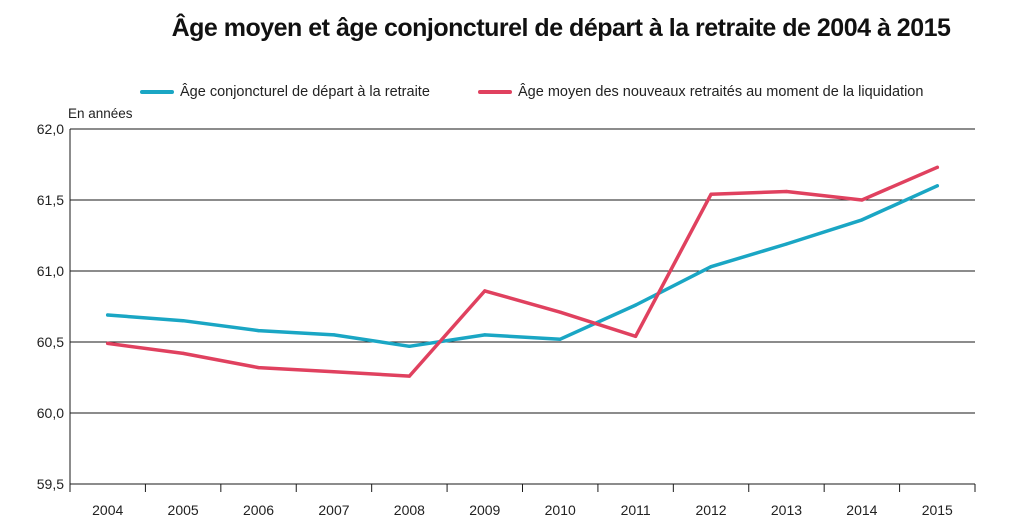 Image resolution: width=1022 pixels, height=531 pixels. Describe the element at coordinates (495, 92) in the screenshot. I see `legend-swatch-moyen` at that location.